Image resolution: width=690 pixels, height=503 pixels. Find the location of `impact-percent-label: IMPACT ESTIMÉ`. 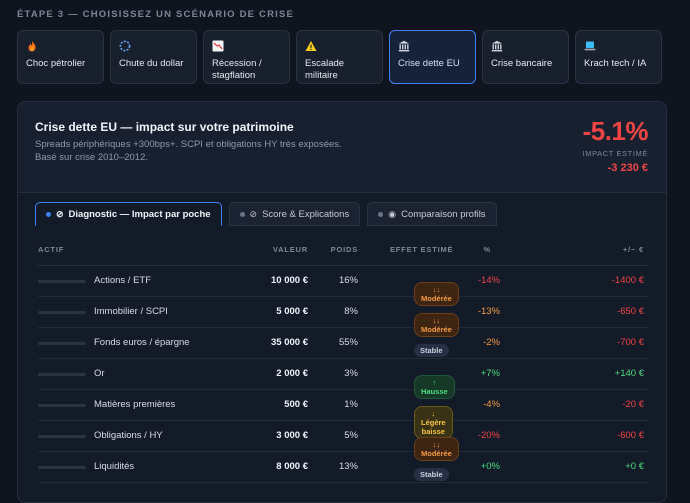

impact-percent-label: IMPACT ESTIMÉ is located at coordinates (615, 153).